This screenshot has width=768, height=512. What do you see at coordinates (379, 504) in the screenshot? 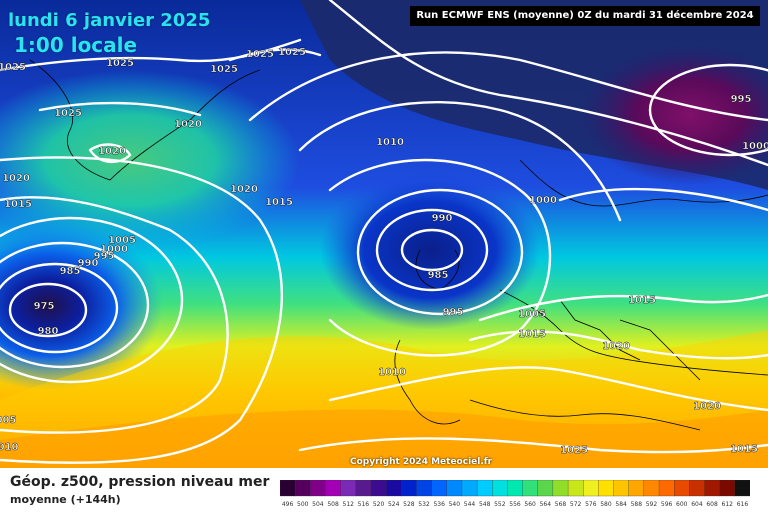
I see `legend-tick-label: 520` at bounding box center [379, 504].